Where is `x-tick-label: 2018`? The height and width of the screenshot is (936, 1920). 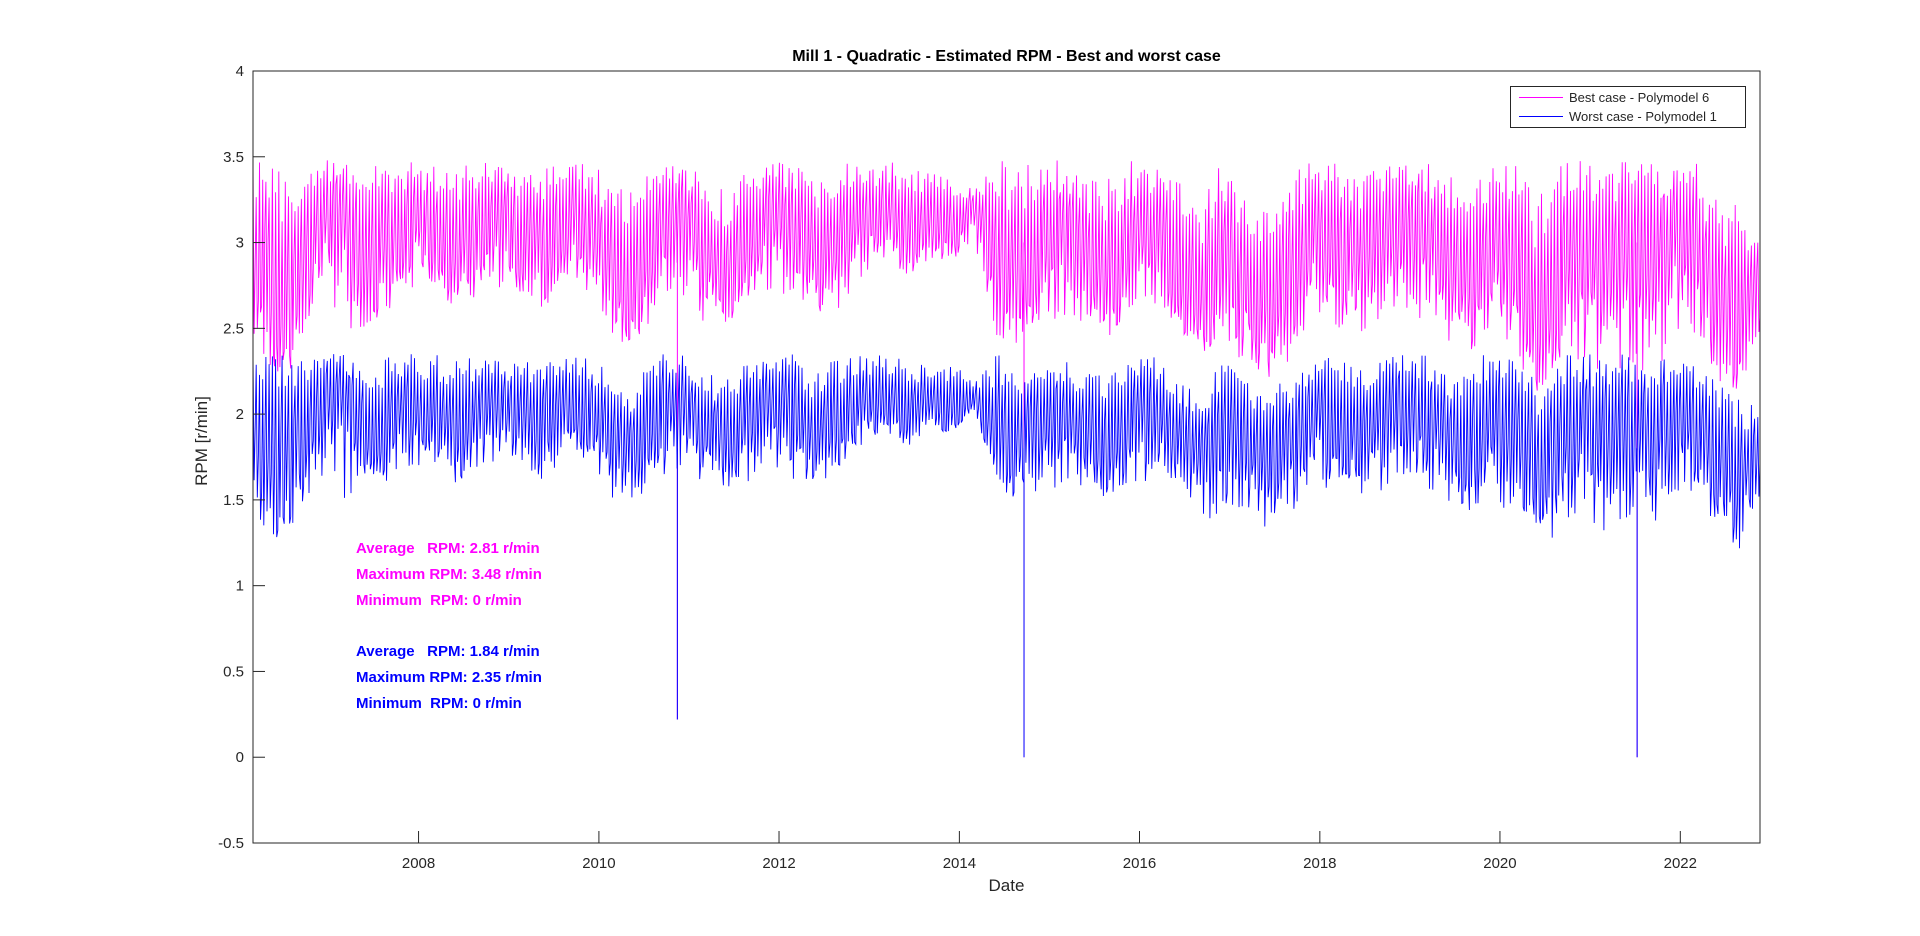 x-tick-label: 2018 is located at coordinates (1319, 863).